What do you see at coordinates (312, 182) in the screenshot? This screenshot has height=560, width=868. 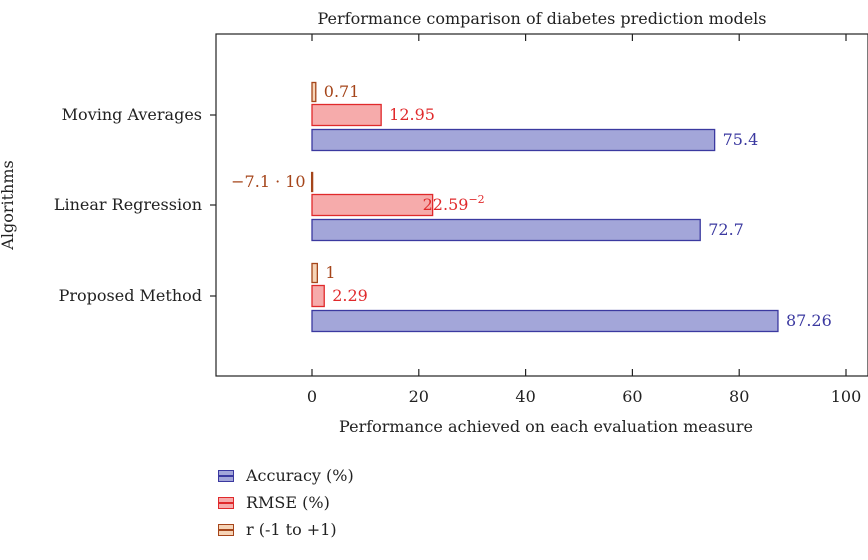 I see `bar-r-1-to-1-linear-regression` at bounding box center [312, 182].